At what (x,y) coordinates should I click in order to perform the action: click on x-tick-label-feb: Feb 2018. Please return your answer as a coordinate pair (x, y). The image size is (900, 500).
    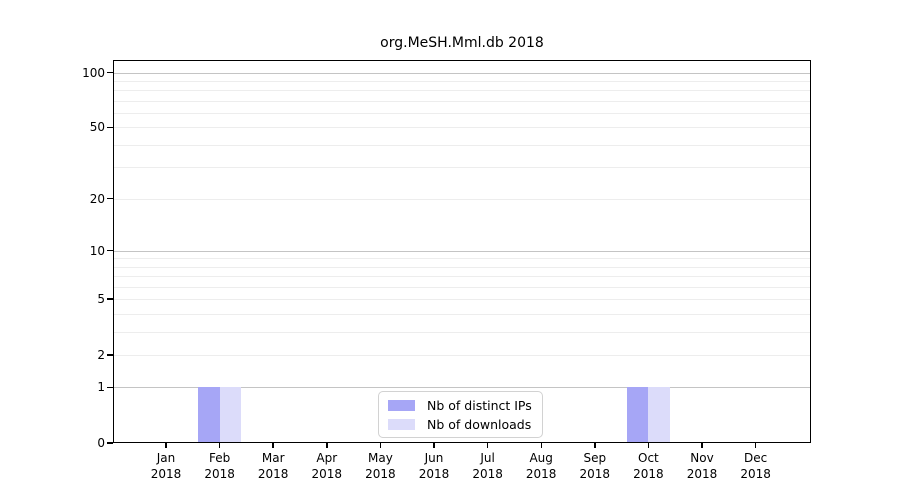
    Looking at the image, I should click on (220, 466).